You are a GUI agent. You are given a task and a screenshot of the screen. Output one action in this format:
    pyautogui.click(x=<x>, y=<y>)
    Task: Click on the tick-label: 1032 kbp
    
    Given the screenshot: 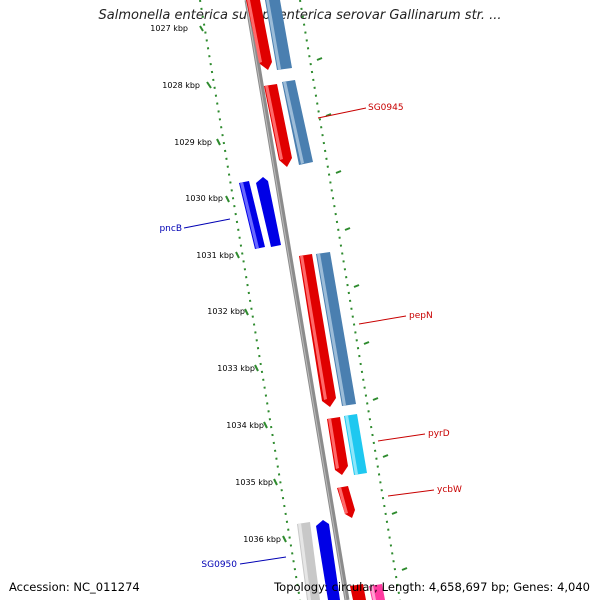 What is the action you would take?
    pyautogui.click(x=226, y=311)
    